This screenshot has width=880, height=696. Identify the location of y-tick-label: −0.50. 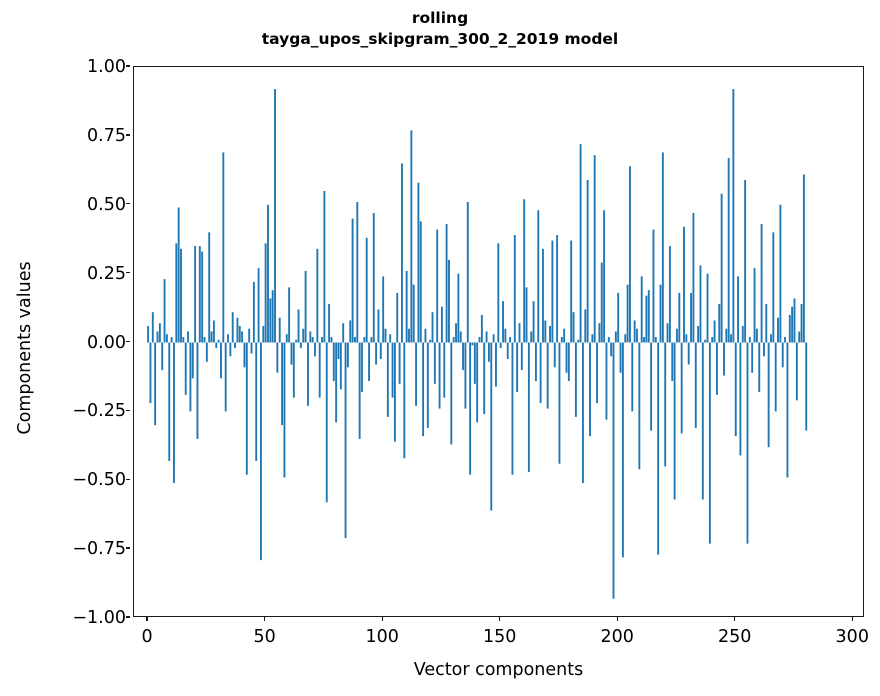
(99, 480).